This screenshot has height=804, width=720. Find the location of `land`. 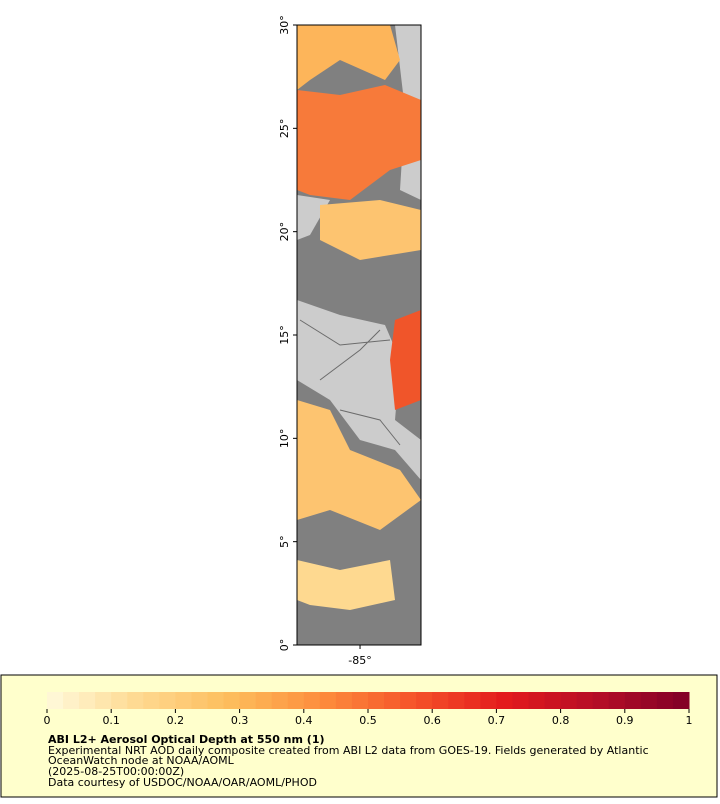

land is located at coordinates (359, 390).